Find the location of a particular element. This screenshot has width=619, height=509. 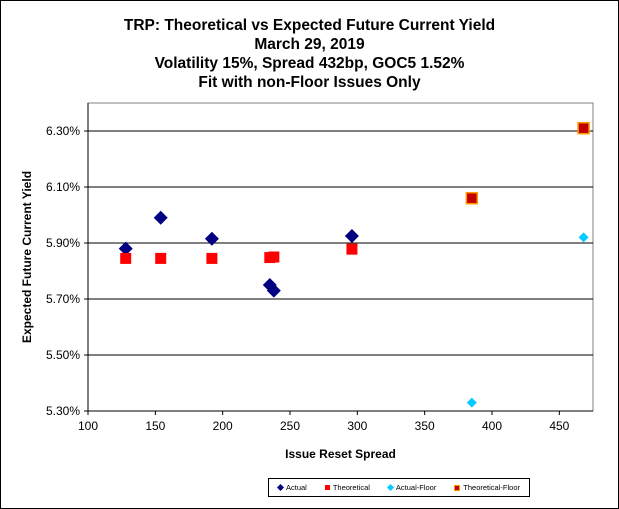

series-theoretical is located at coordinates (239, 253).